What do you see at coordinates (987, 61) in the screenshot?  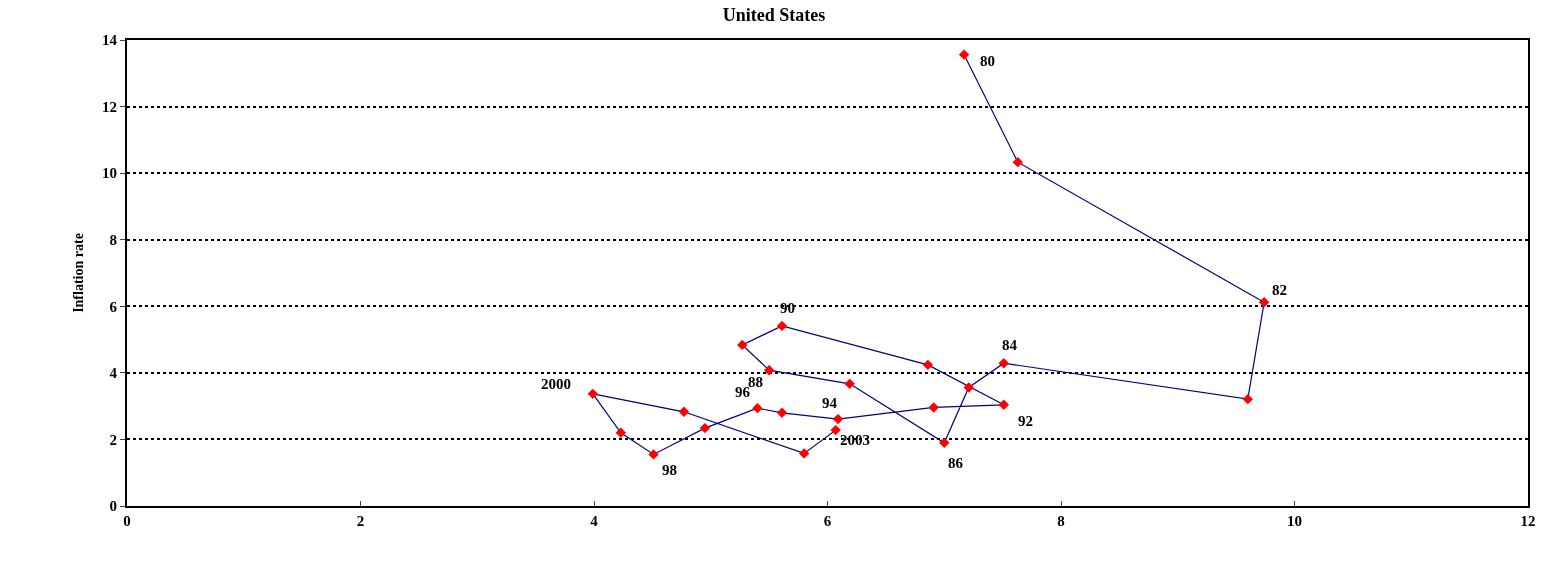 I see `annotation: 80` at bounding box center [987, 61].